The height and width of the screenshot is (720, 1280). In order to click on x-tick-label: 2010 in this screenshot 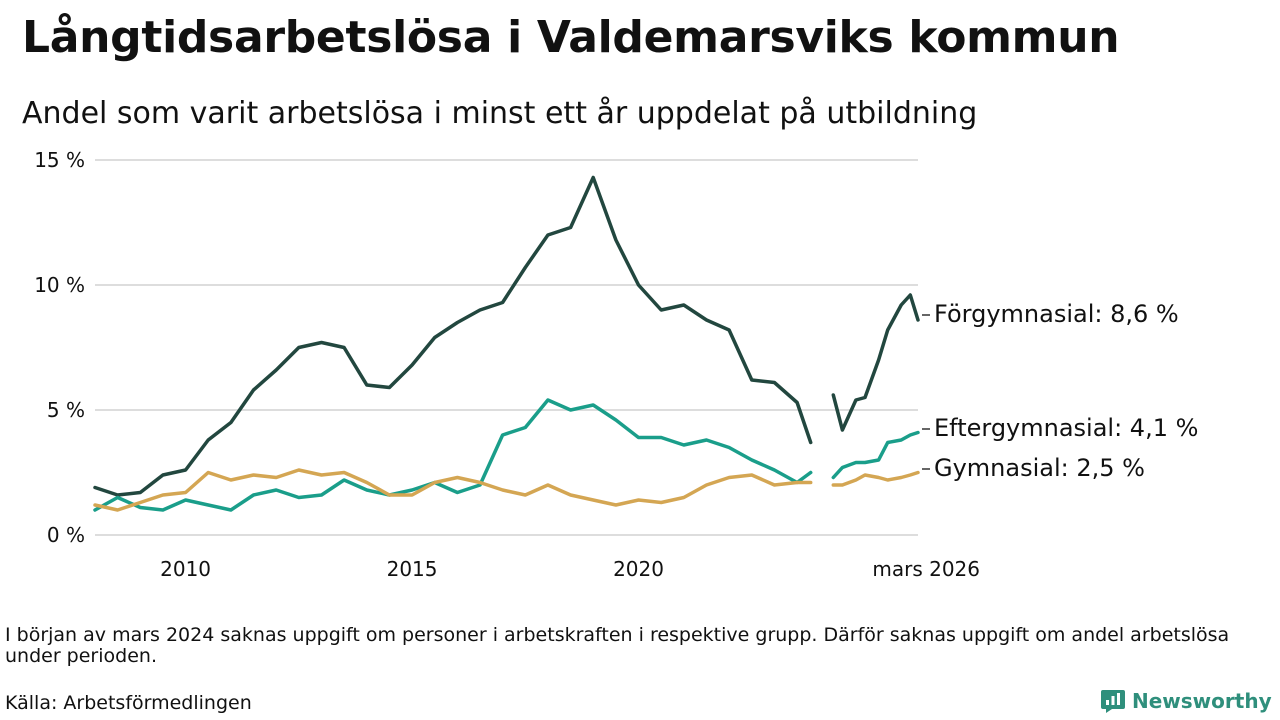, I will do `click(185, 569)`.